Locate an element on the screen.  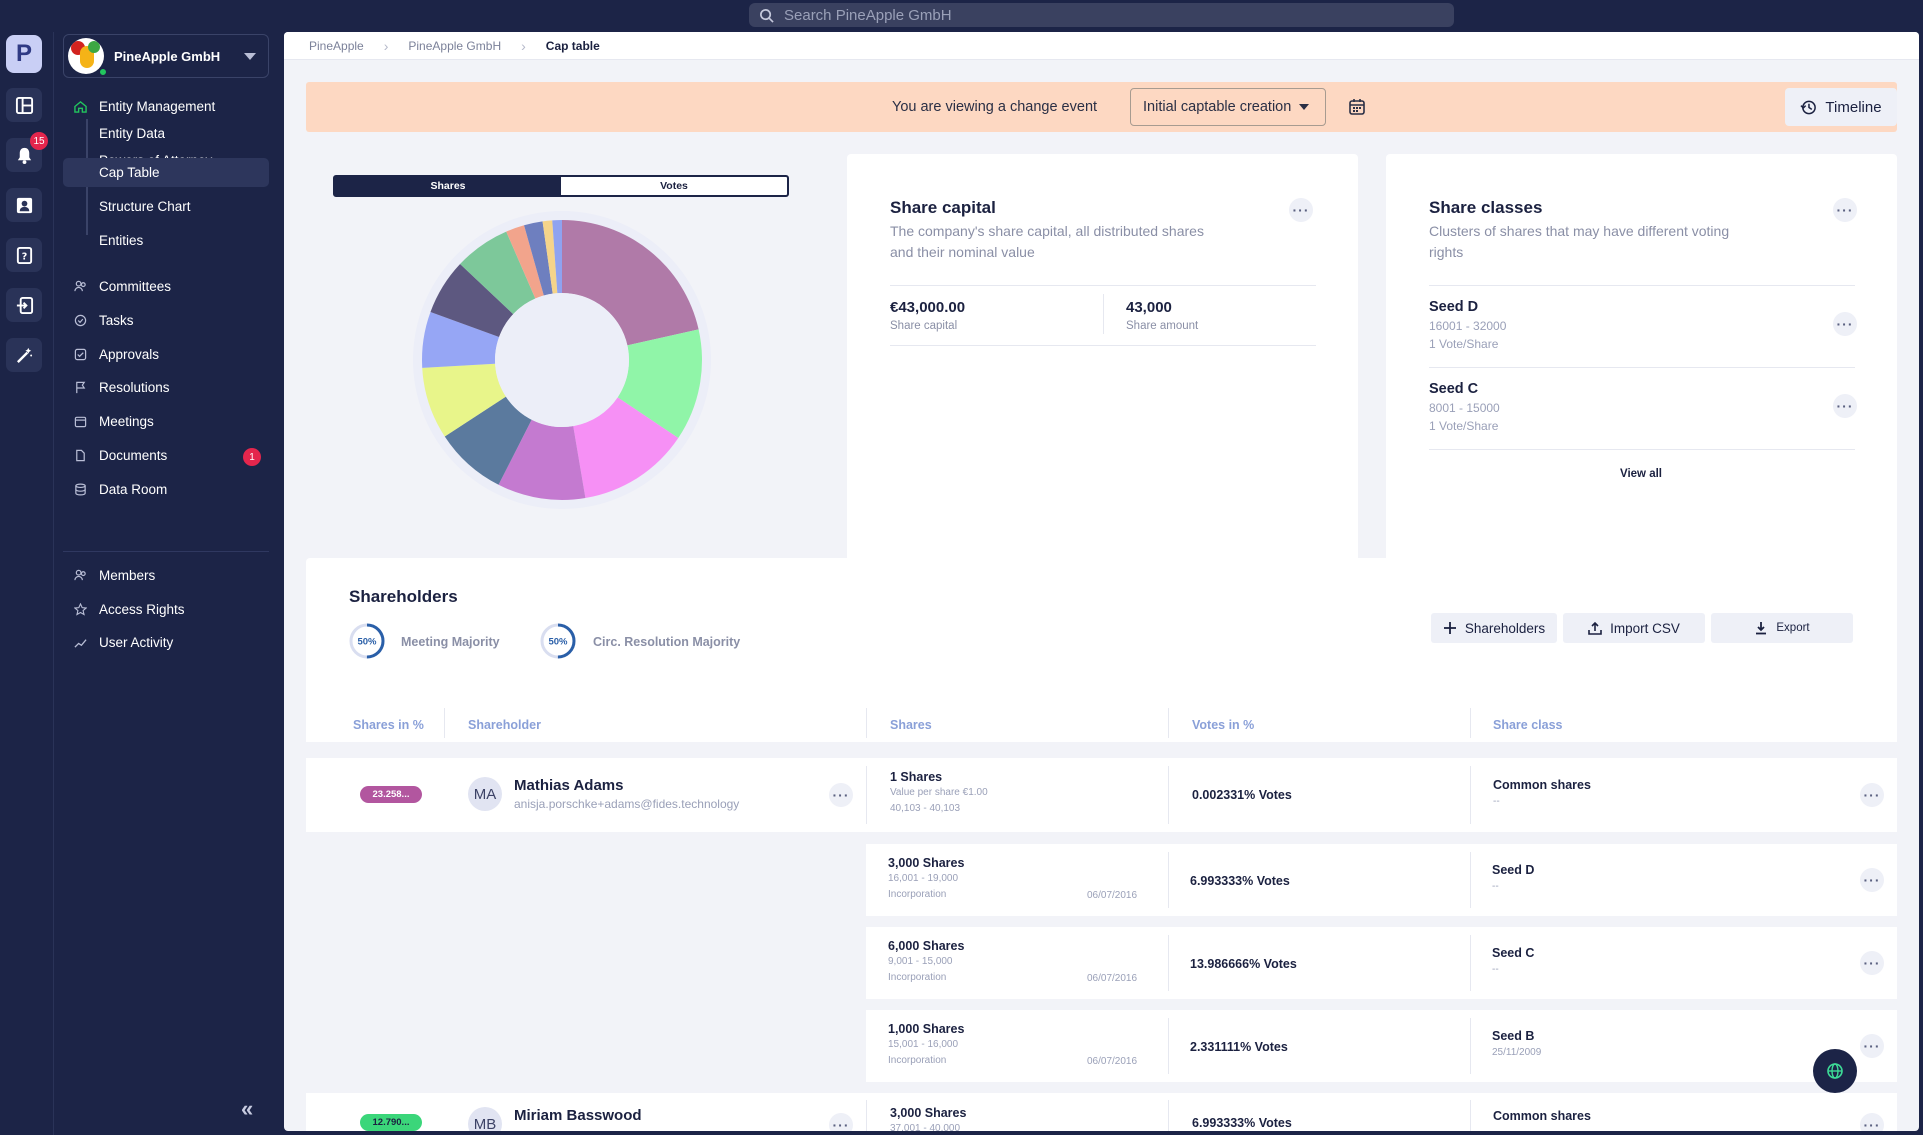
toggle-votes: Votes is located at coordinates (674, 186).